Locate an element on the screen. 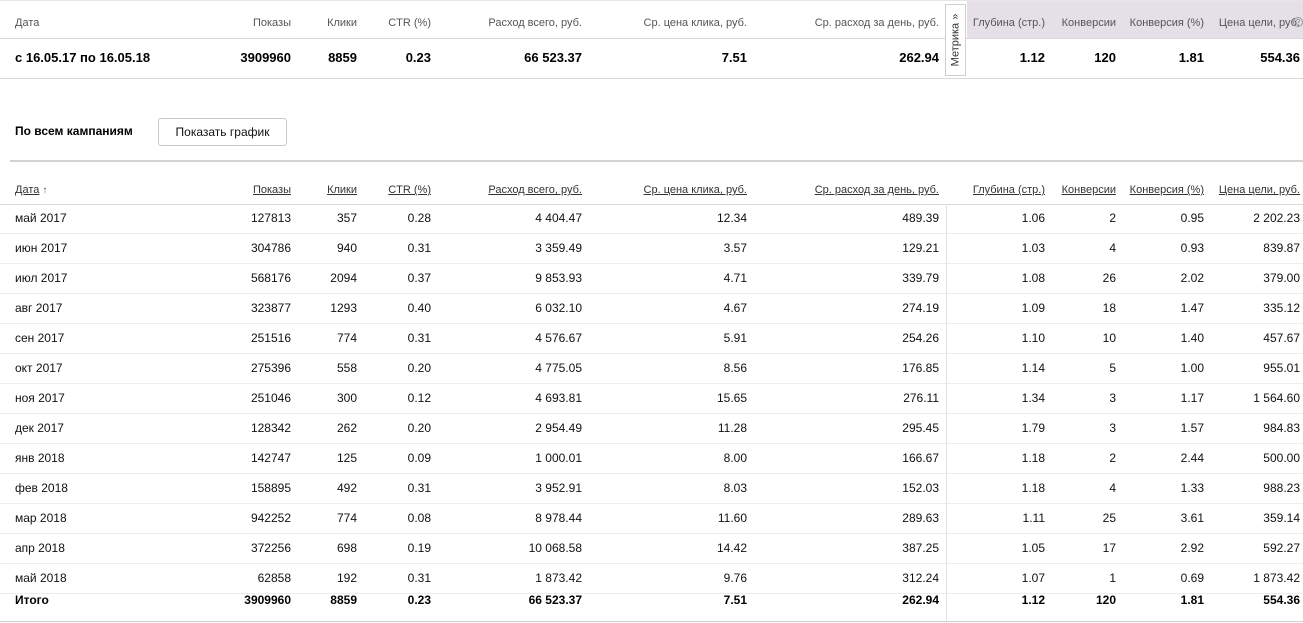 The height and width of the screenshot is (623, 1303). sort-arrow-up-icon: ↑ is located at coordinates (45, 190).